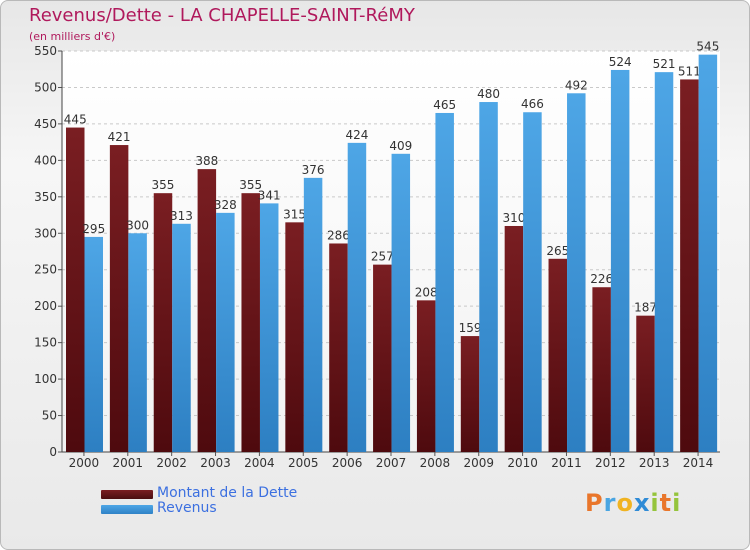 The height and width of the screenshot is (550, 750). I want to click on legend-swatch-dette, so click(127, 494).